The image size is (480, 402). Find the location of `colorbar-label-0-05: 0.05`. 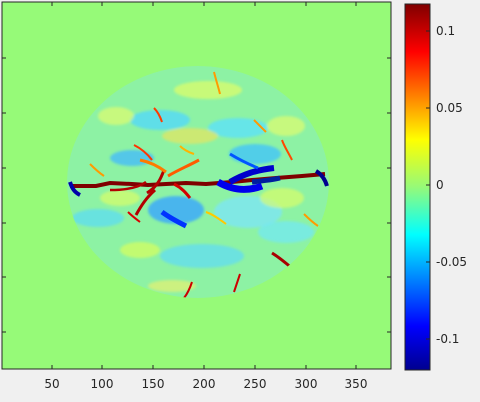

colorbar-label-0-05: 0.05 is located at coordinates (449, 108).